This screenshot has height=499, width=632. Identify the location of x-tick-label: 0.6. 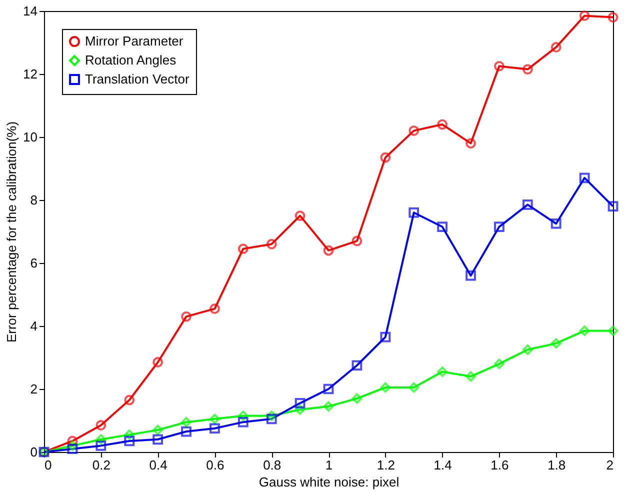
(215, 465).